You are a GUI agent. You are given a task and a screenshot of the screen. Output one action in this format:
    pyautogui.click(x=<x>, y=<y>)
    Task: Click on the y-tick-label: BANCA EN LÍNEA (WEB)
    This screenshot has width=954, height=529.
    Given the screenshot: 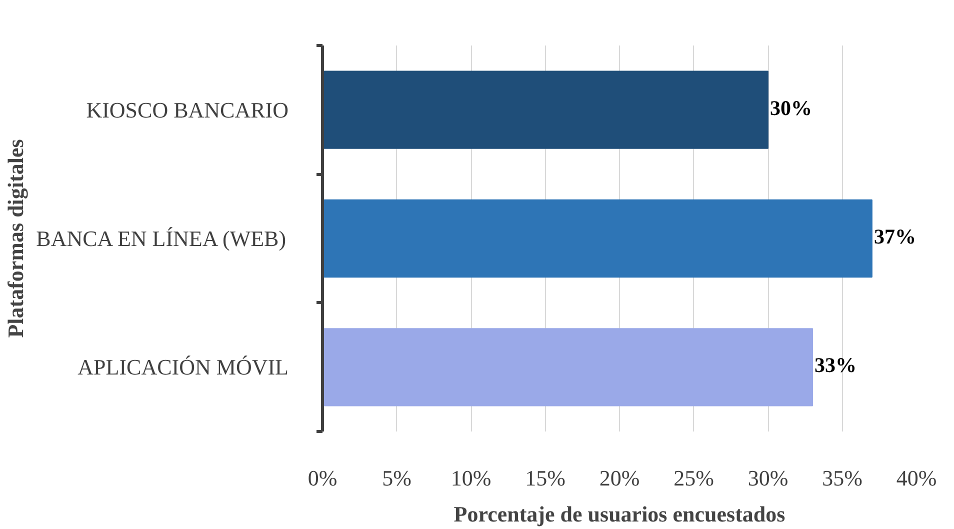 What is the action you would take?
    pyautogui.click(x=161, y=238)
    